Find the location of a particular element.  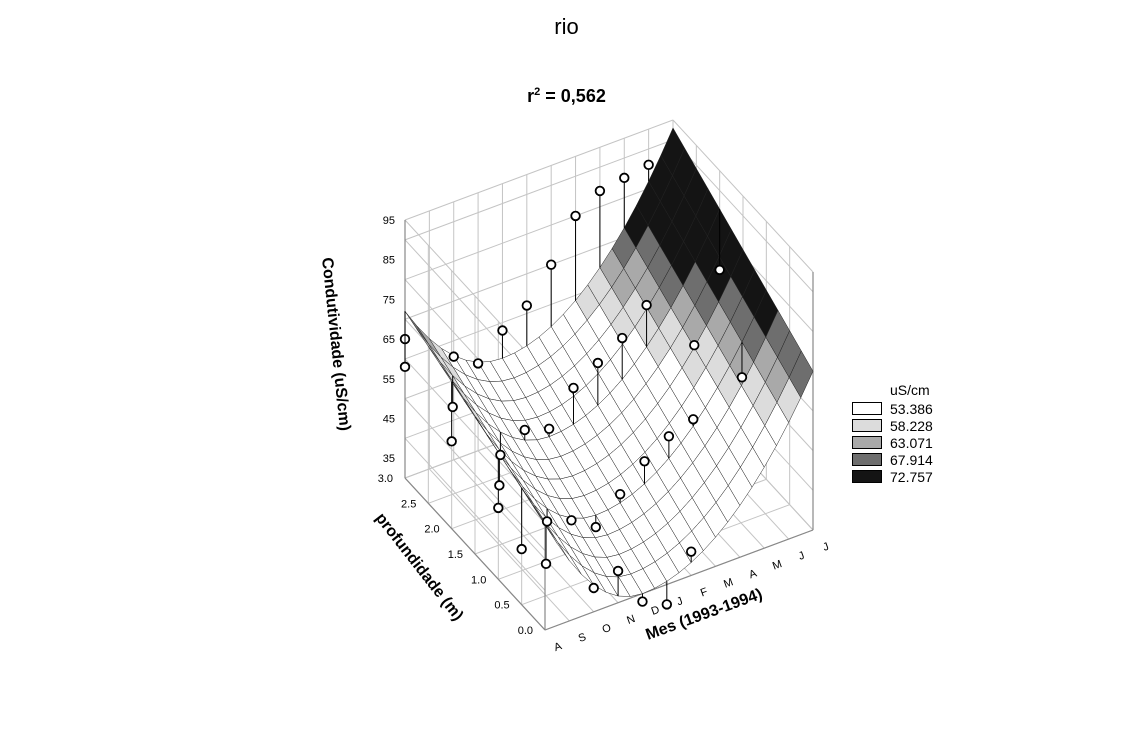

legend-label: 53.386 is located at coordinates (911, 408).